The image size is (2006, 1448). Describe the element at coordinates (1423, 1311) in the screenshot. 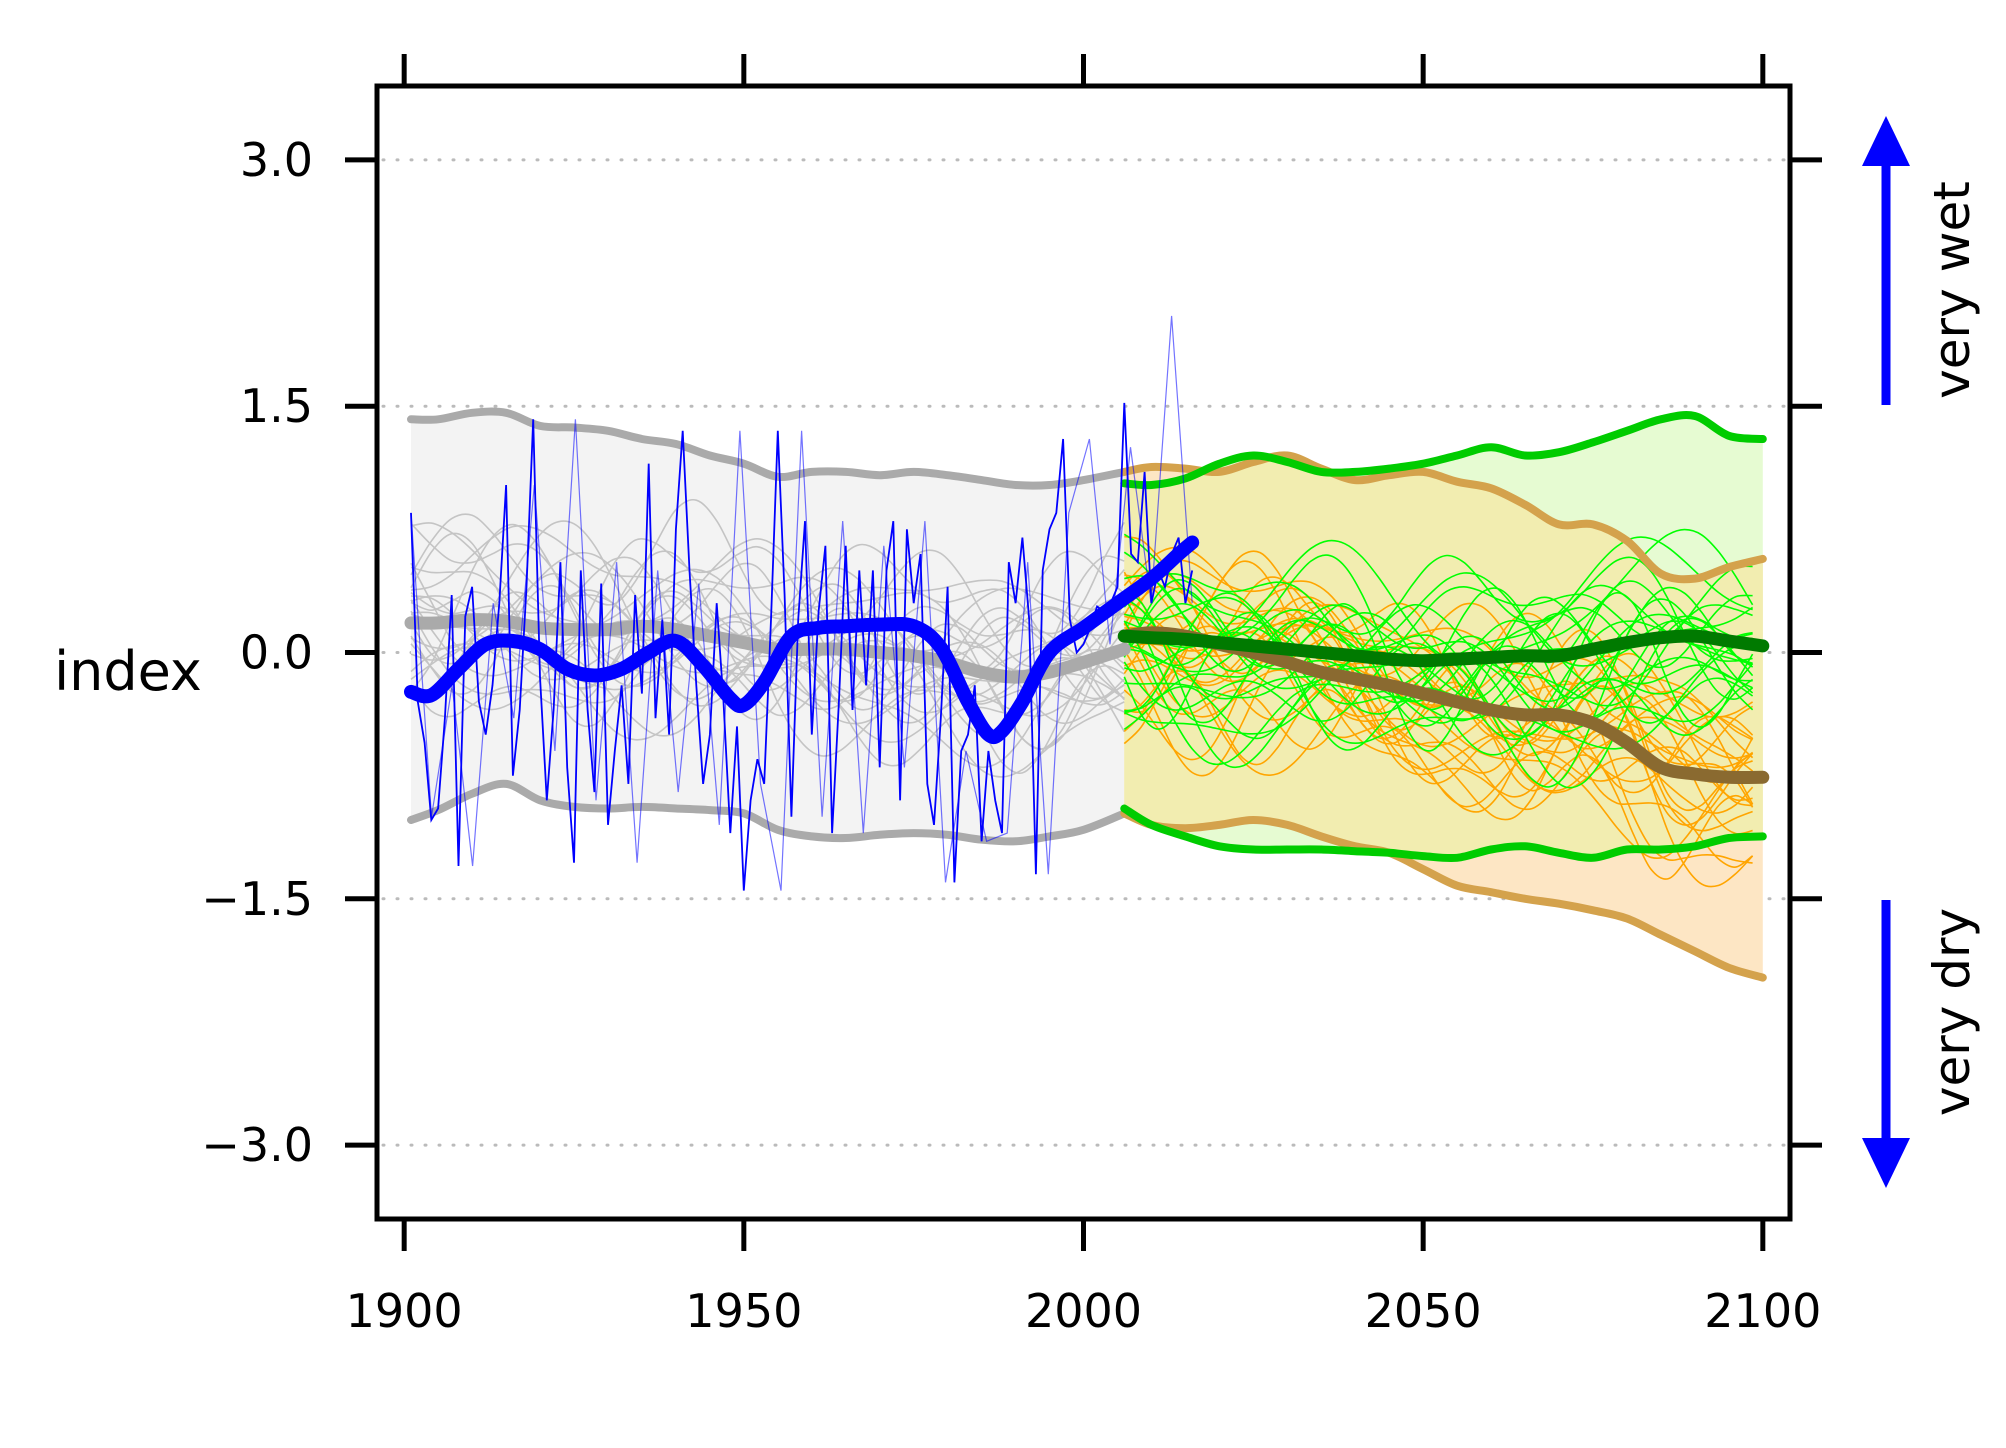

I see `x-tick-label: 2050` at that location.